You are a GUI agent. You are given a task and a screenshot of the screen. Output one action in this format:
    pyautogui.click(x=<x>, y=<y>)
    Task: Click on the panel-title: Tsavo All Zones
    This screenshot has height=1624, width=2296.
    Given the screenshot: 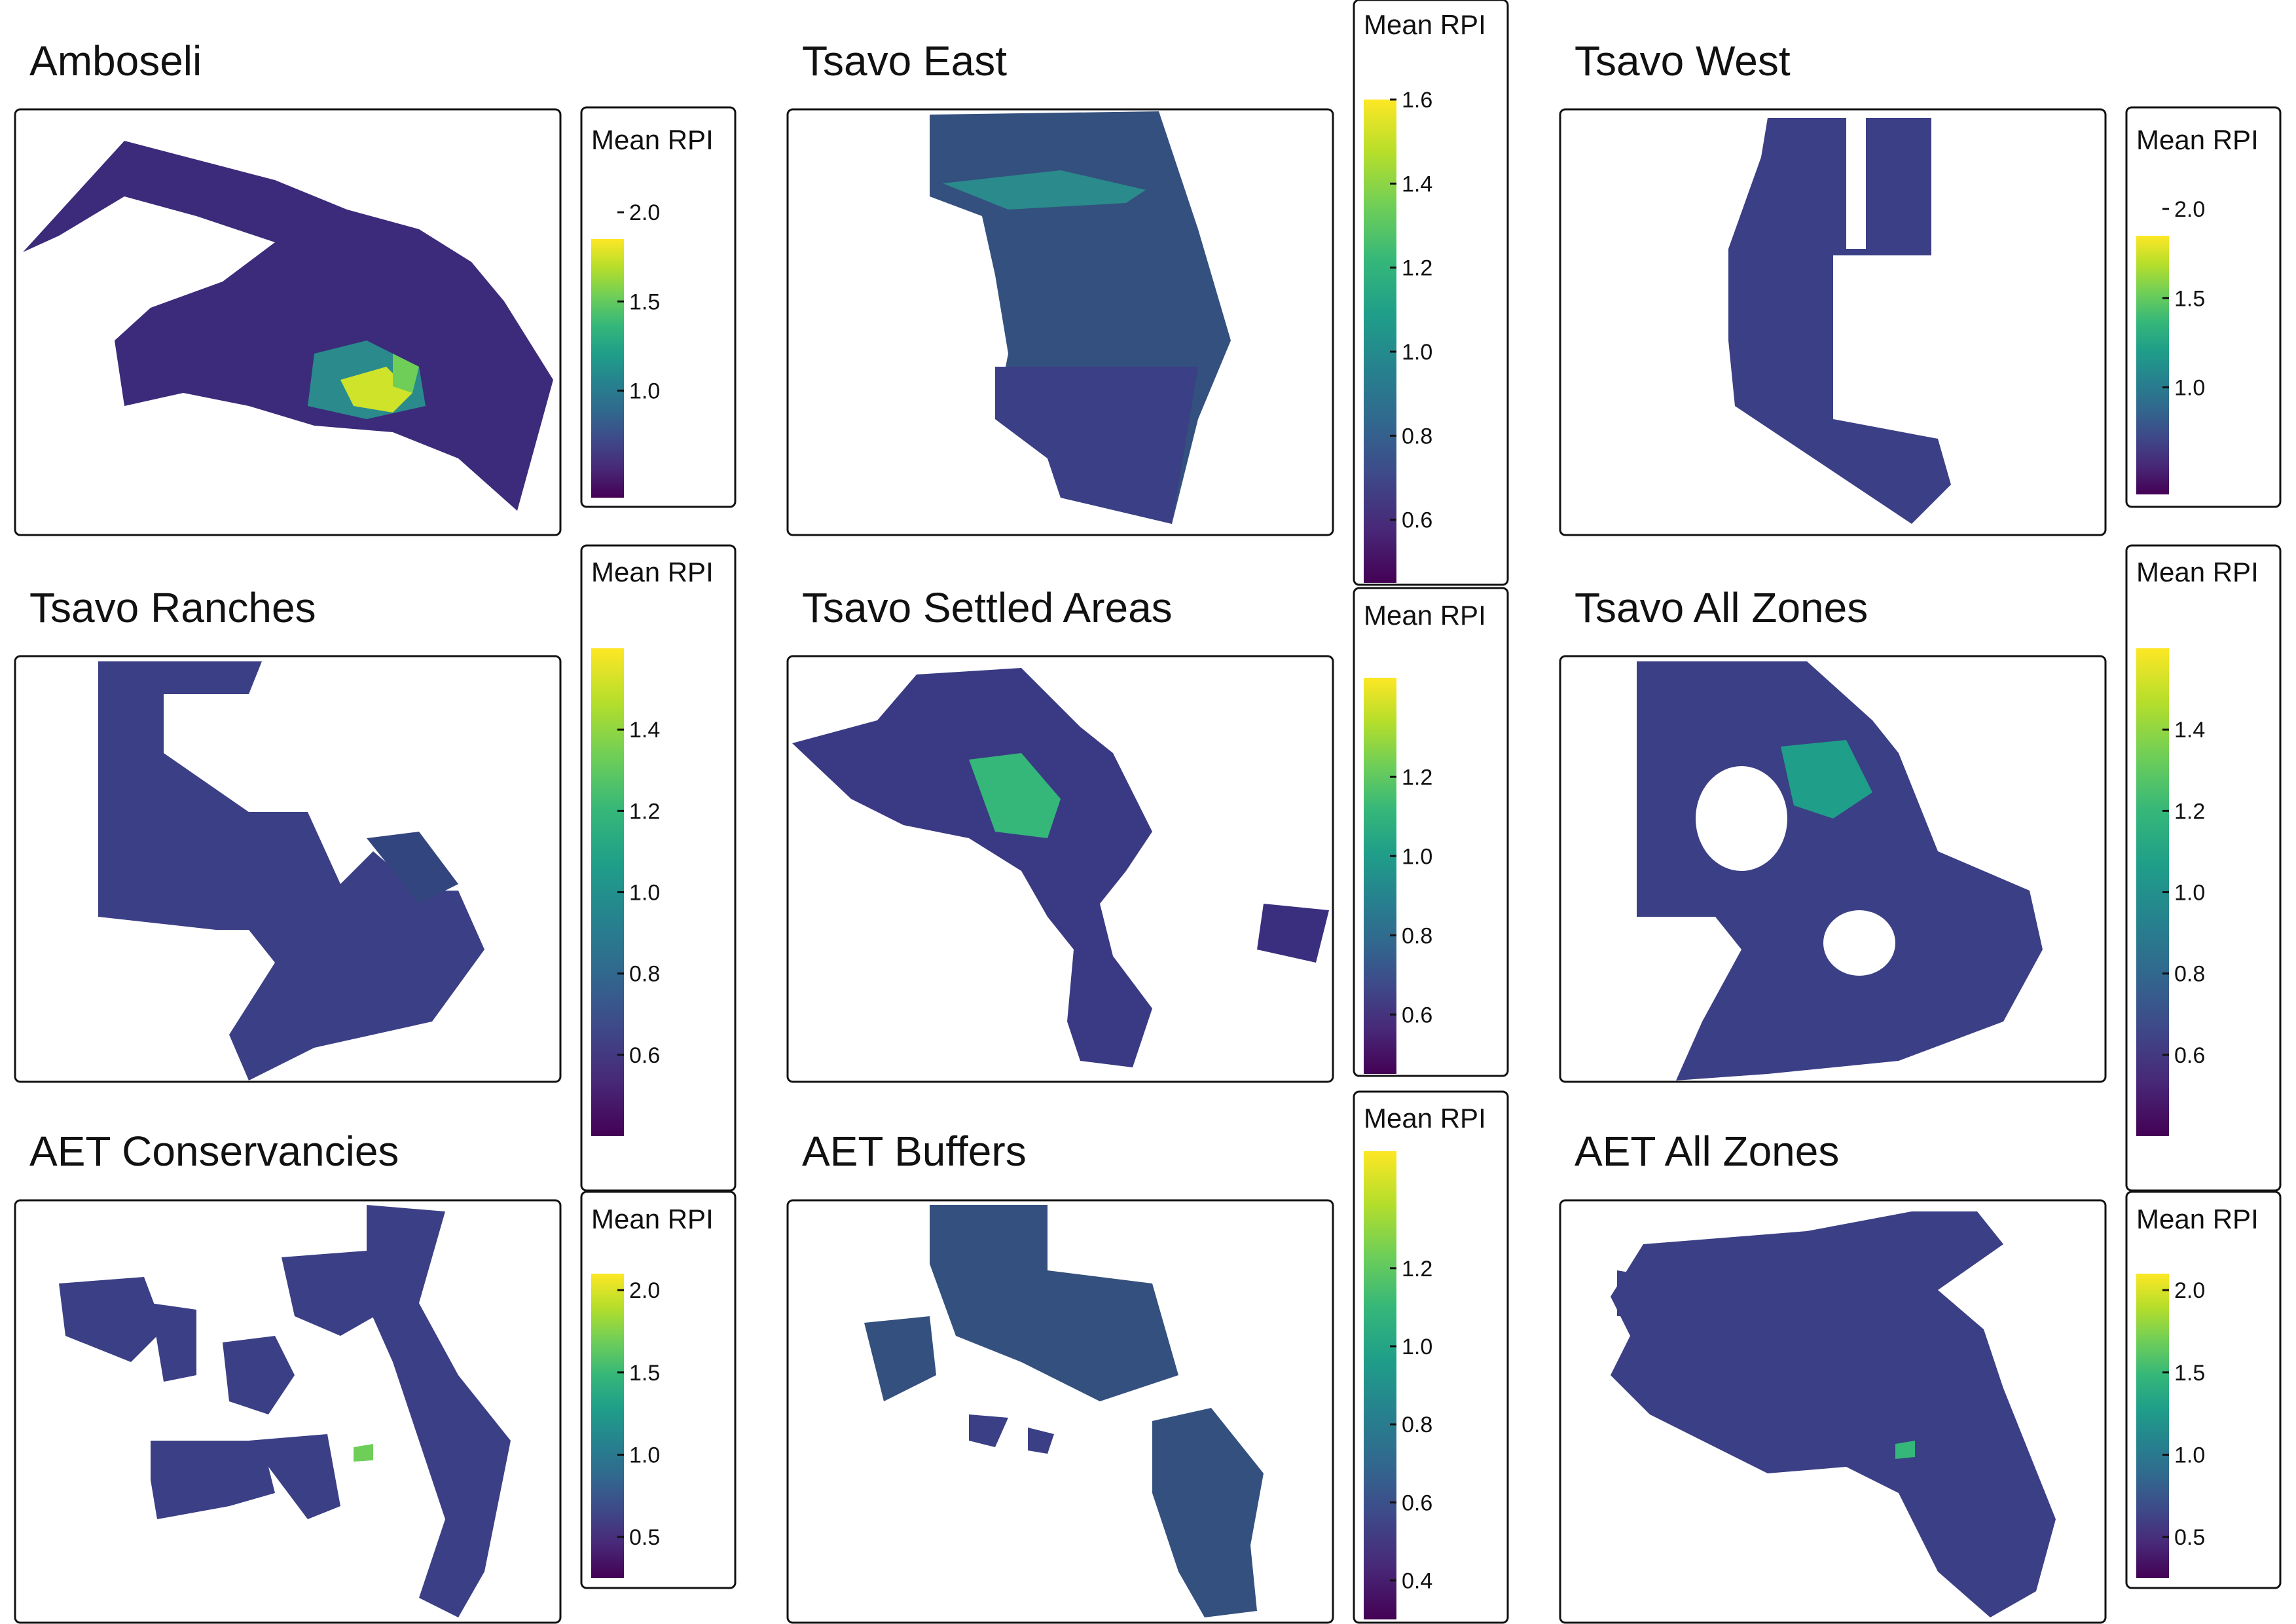 What is the action you would take?
    pyautogui.click(x=1721, y=607)
    